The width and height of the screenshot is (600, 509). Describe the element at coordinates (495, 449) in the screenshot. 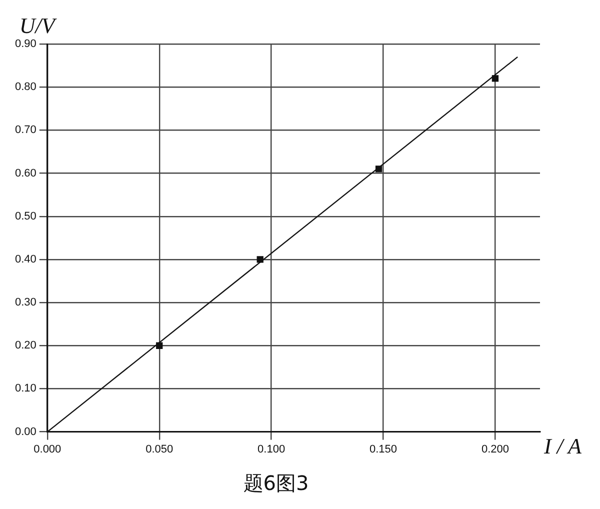

I see `x-tick-label: 0.200` at that location.